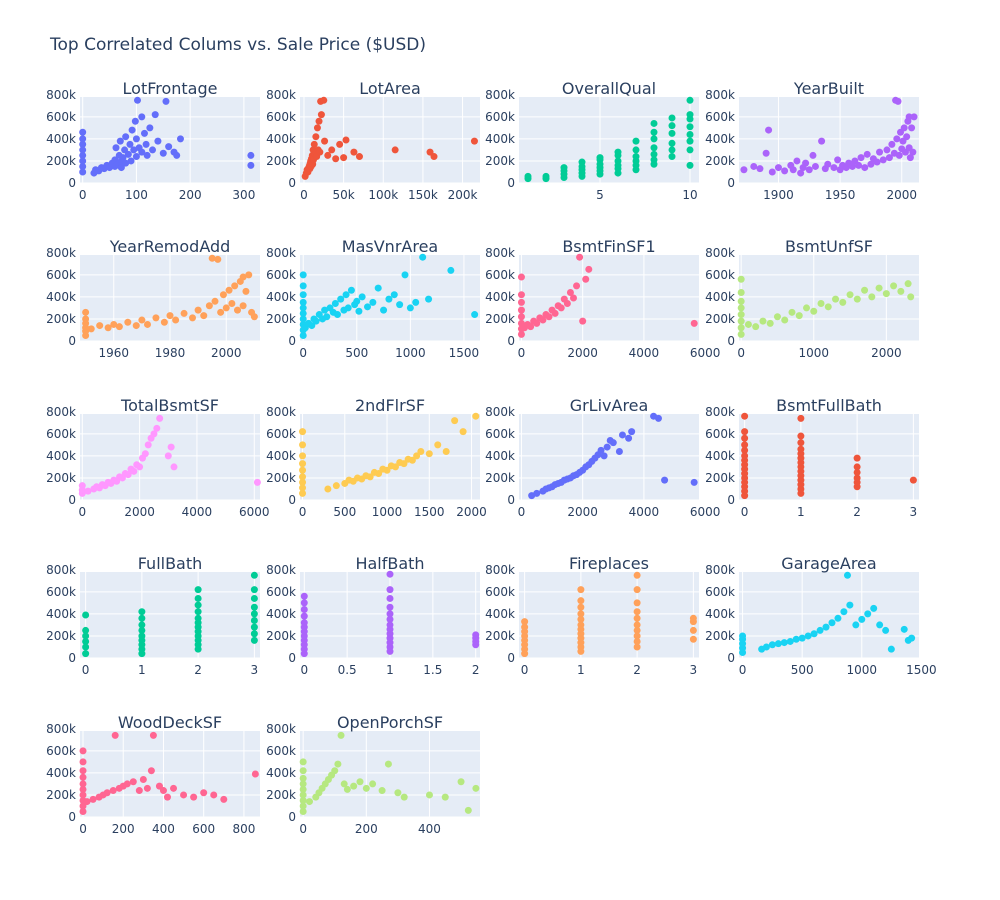  Describe the element at coordinates (423, 195) in the screenshot. I see `x-tick-label: 150k` at that location.